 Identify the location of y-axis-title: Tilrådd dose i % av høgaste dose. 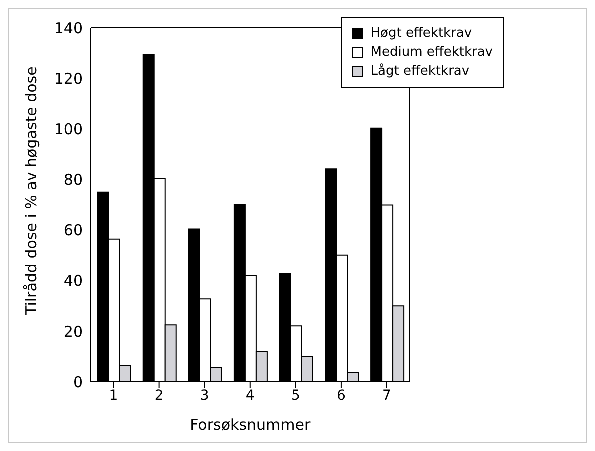
(31, 191).